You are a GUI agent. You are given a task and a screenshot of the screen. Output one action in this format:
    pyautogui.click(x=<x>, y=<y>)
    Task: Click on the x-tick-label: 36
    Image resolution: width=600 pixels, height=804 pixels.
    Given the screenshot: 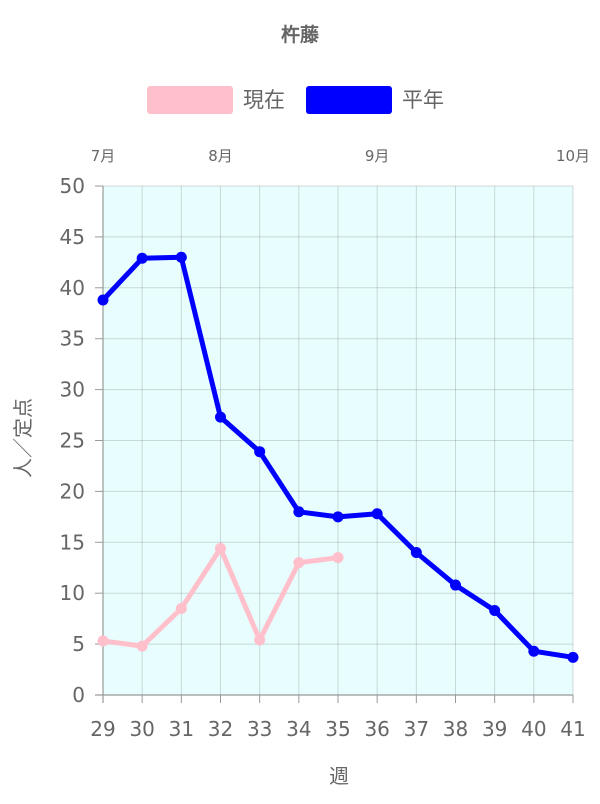 What is the action you would take?
    pyautogui.click(x=376, y=729)
    